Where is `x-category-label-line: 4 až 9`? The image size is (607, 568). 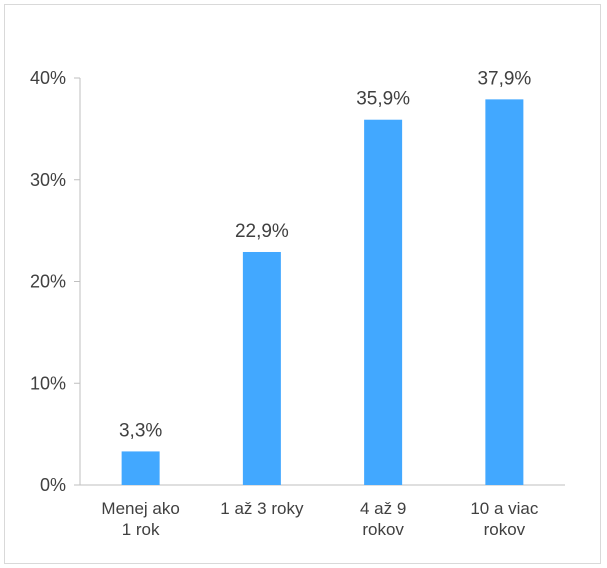
x-category-label-line: 4 až 9 is located at coordinates (383, 508).